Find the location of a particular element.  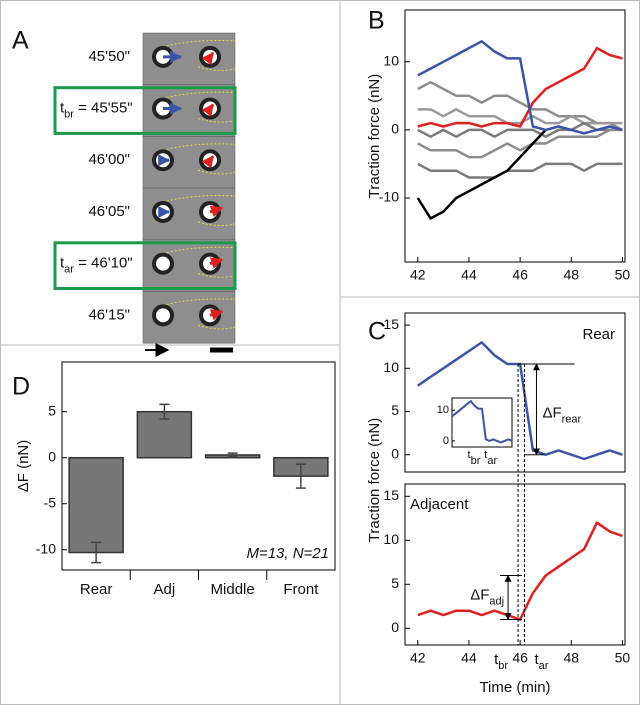

y-axis-label: ΔF (nN) is located at coordinates (23, 466).